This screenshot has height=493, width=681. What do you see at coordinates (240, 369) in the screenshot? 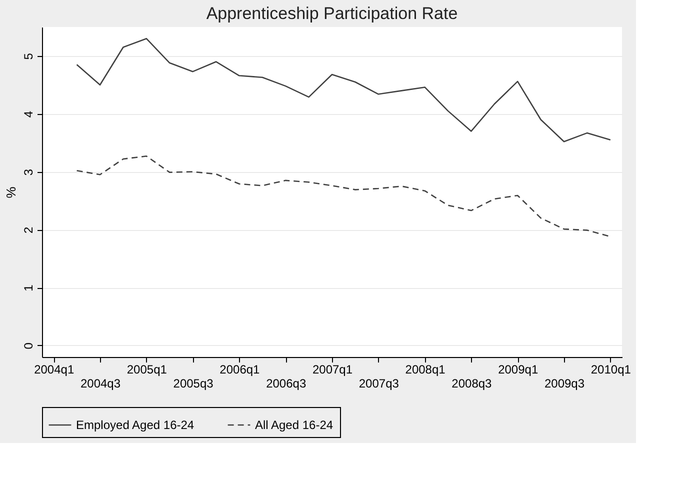
I see `x-tick-label: 2006q1` at bounding box center [240, 369].